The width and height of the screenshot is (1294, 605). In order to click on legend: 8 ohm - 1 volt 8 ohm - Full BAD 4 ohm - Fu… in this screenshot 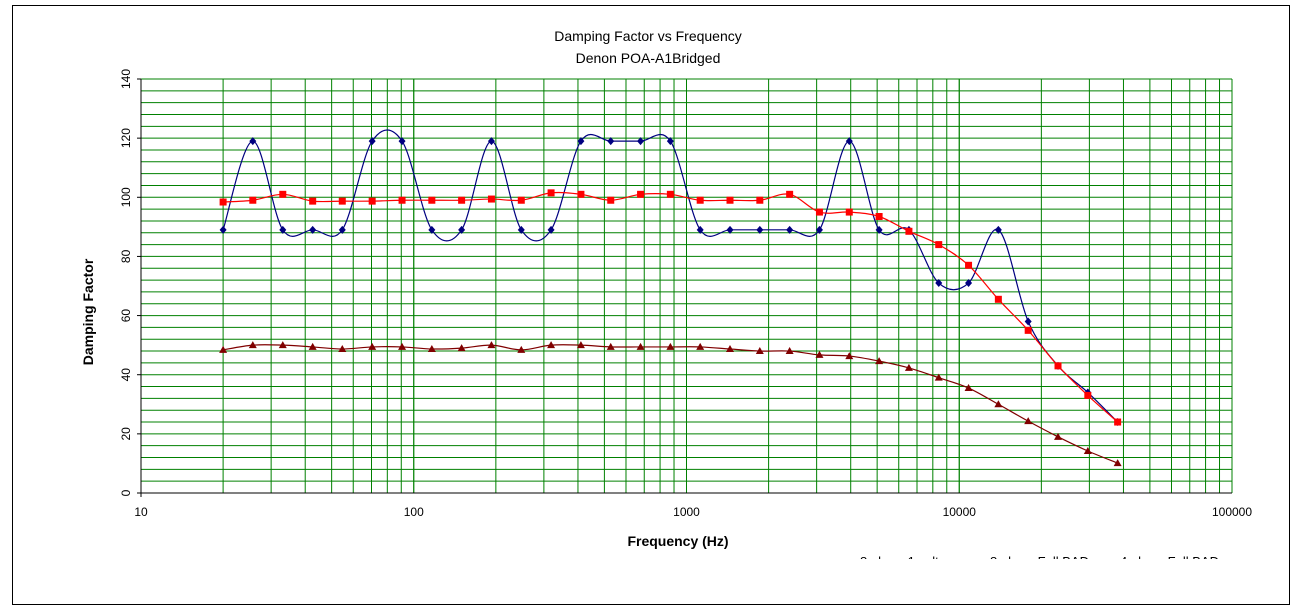, I will do `click(1039, 556)`.